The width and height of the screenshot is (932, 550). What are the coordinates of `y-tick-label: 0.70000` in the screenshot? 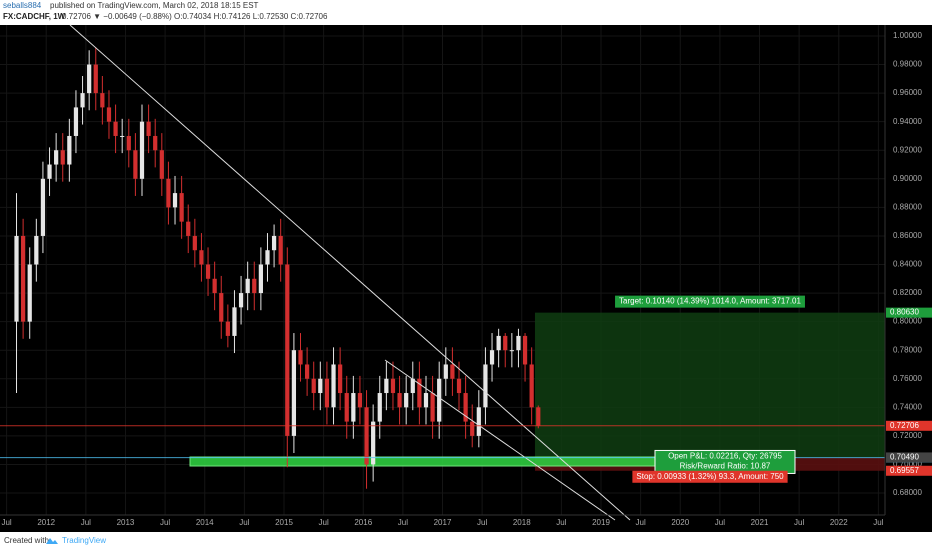 It's located at (907, 464).